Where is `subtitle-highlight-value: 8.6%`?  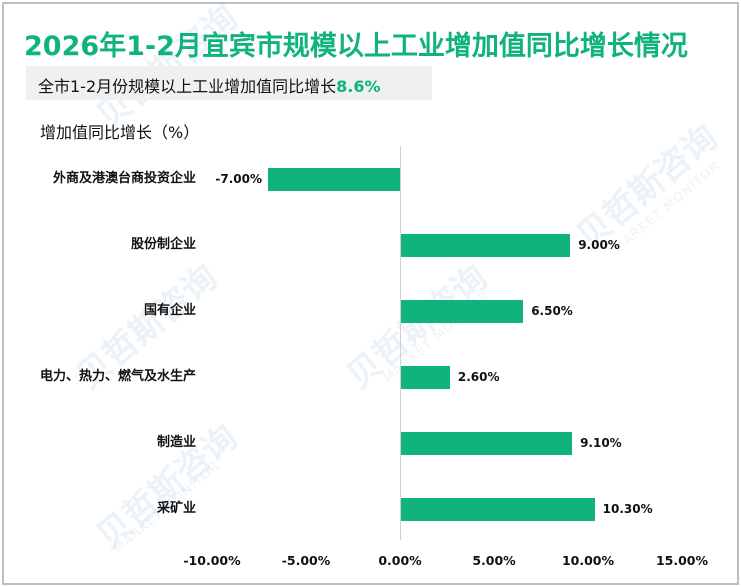 subtitle-highlight-value: 8.6% is located at coordinates (358, 86).